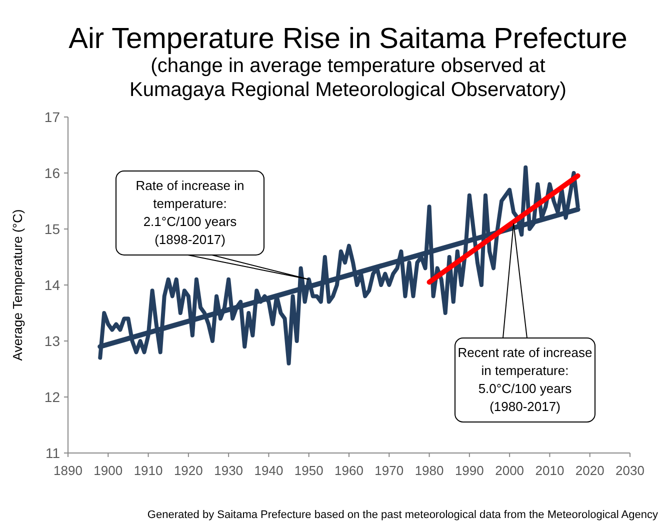 This screenshot has width=672, height=532. I want to click on x-tick-label: 1980, so click(429, 470).